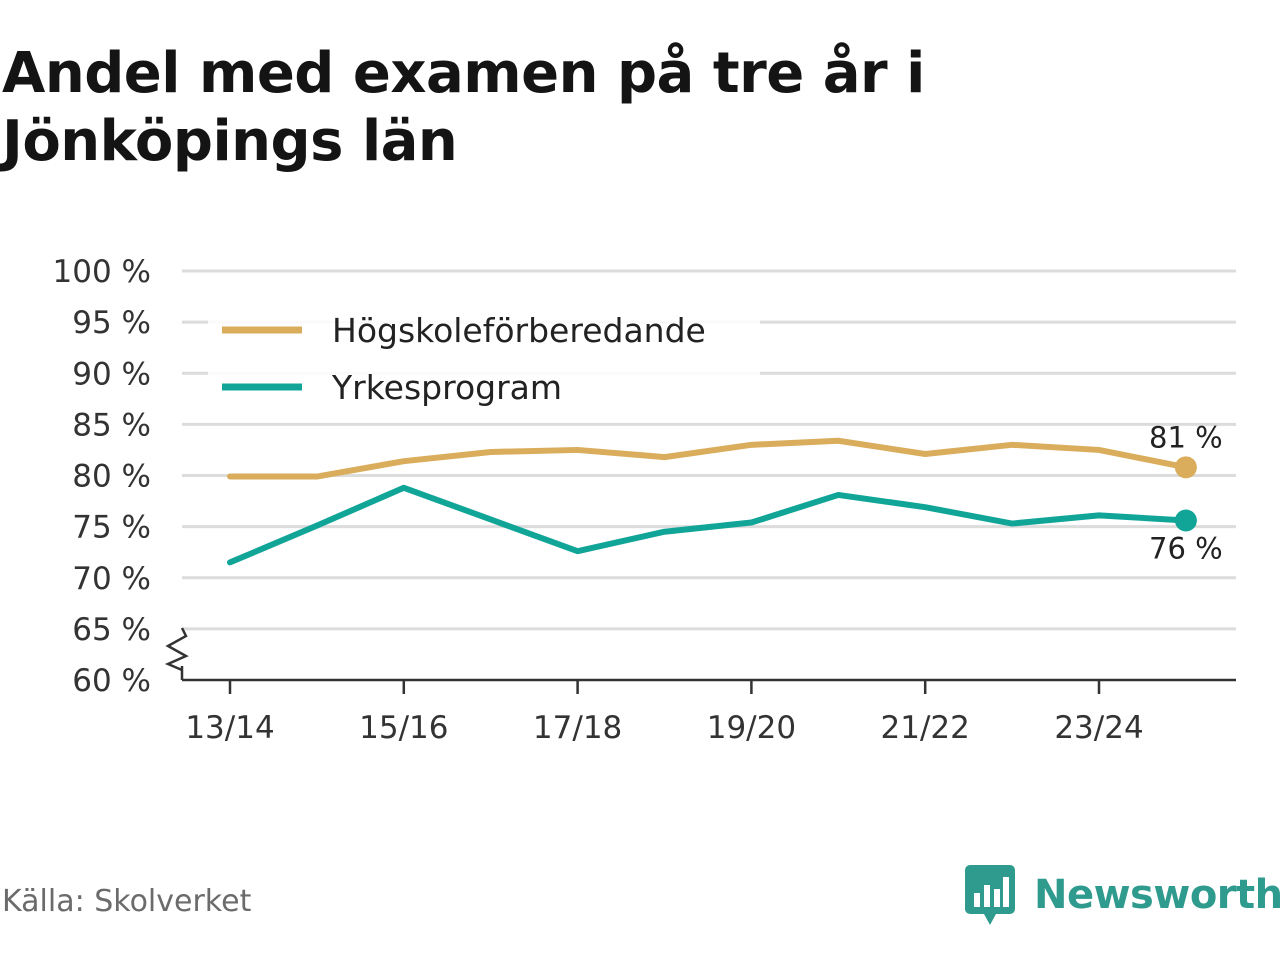  I want to click on end-value-label: 81 %, so click(1186, 437).